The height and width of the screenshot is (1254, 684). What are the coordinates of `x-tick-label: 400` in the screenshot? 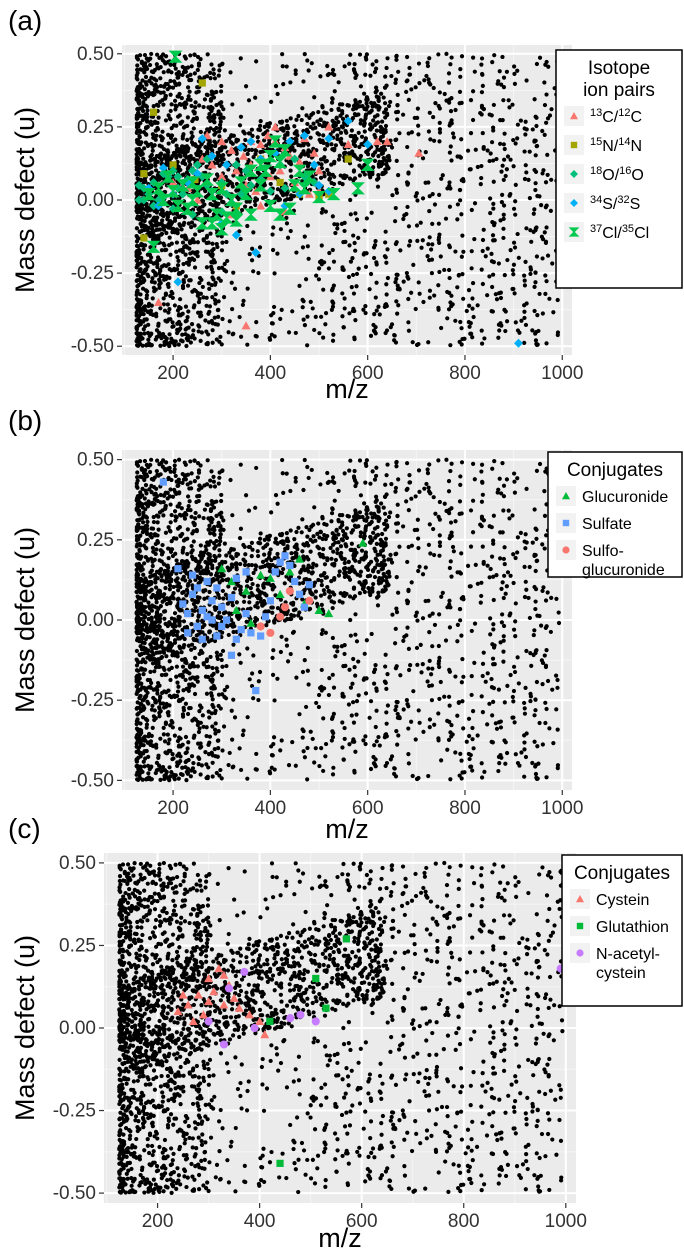 It's located at (271, 373).